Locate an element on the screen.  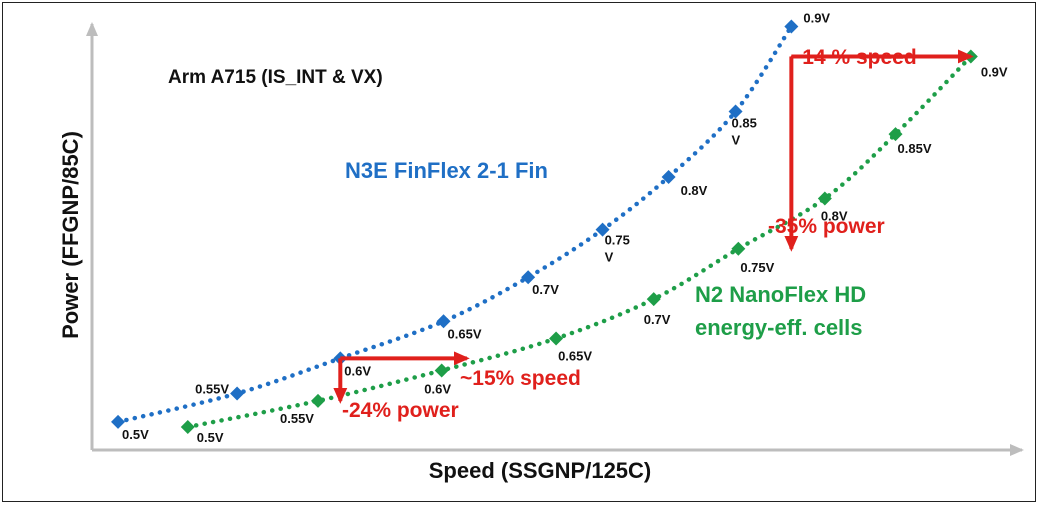
data-label-n3e-7: 0.85 V is located at coordinates (744, 131).